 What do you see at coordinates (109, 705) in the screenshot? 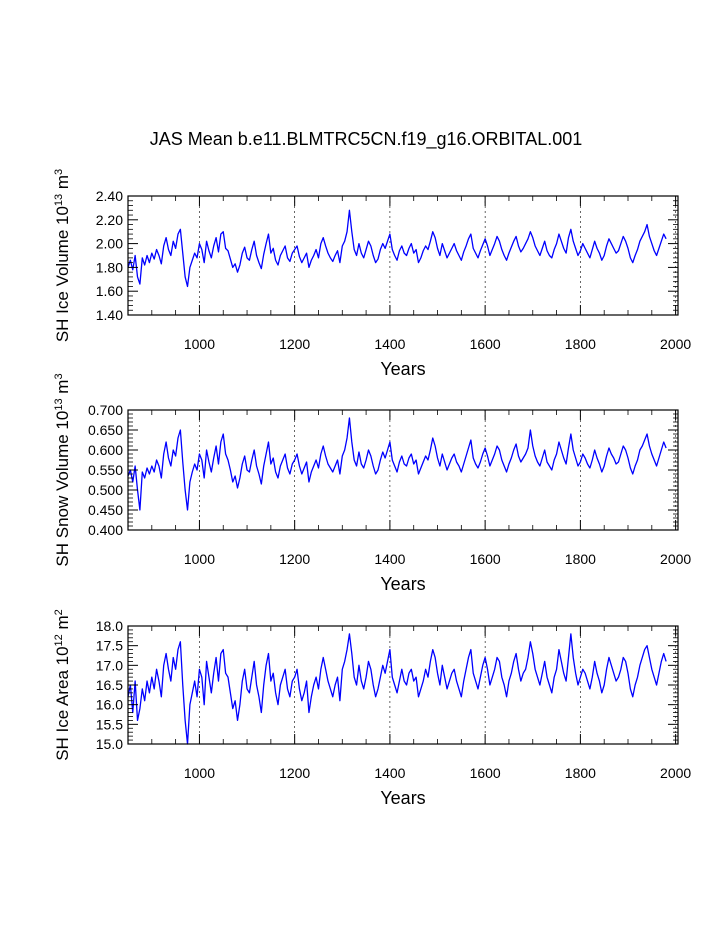
I see `y-tick-label: 16.0` at bounding box center [109, 705].